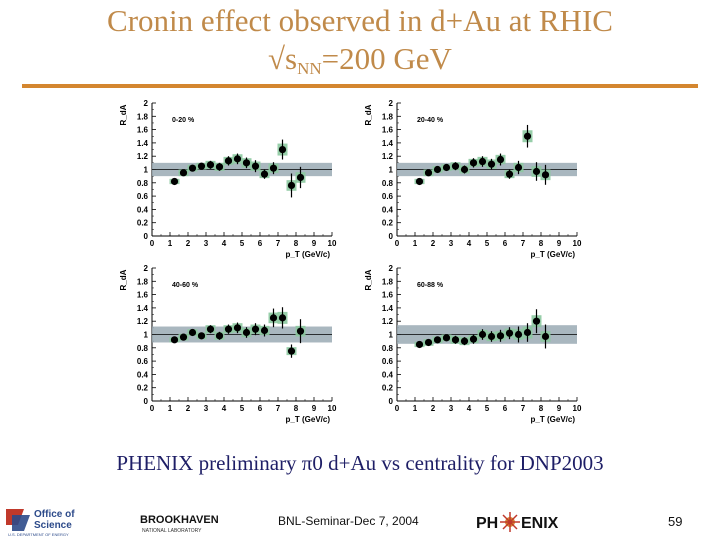 This screenshot has height=542, width=720. What do you see at coordinates (332, 243) in the screenshot?
I see `x-tick-label: 10` at bounding box center [332, 243].